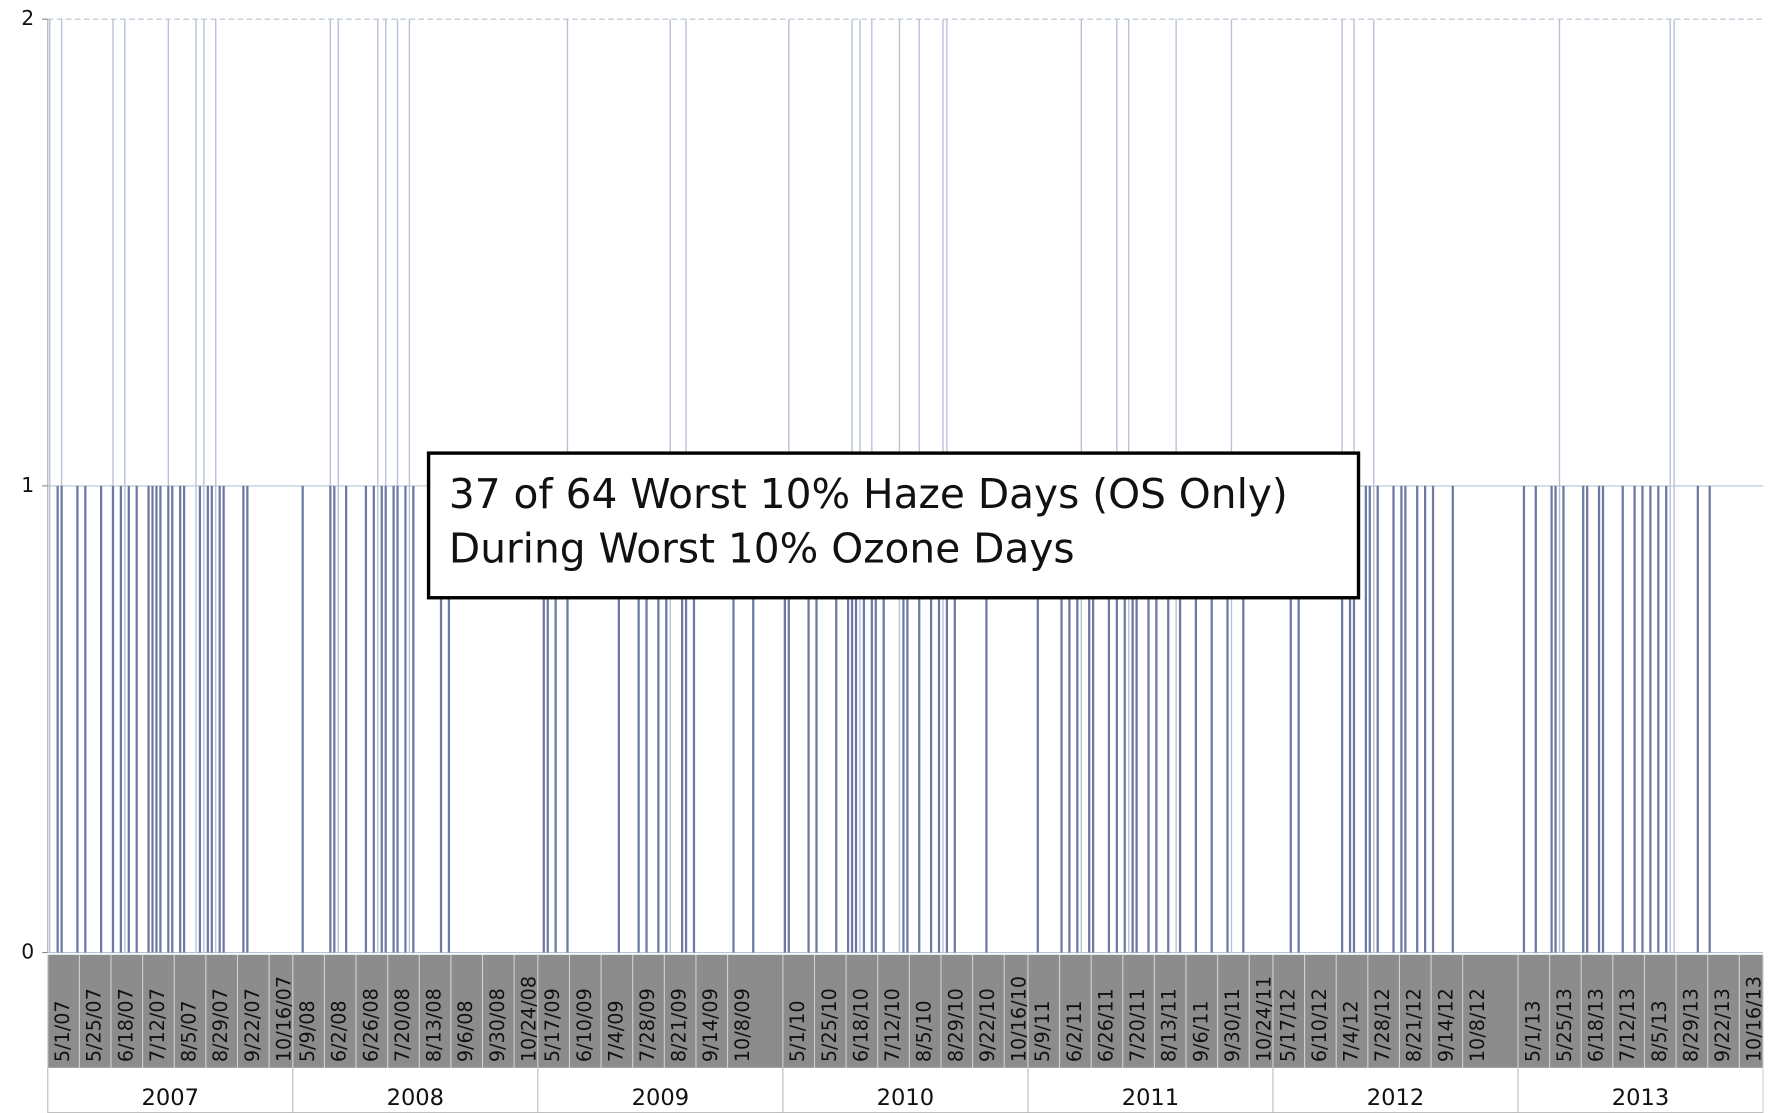  What do you see at coordinates (660, 1098) in the screenshot?
I see `x-group-label: 2009` at bounding box center [660, 1098].